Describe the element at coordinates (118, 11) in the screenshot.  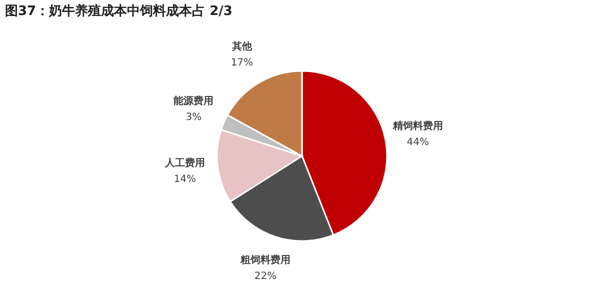
I see `chart-title: 图37：奶牛养殖成本中饲料成本占 2/3` at that location.